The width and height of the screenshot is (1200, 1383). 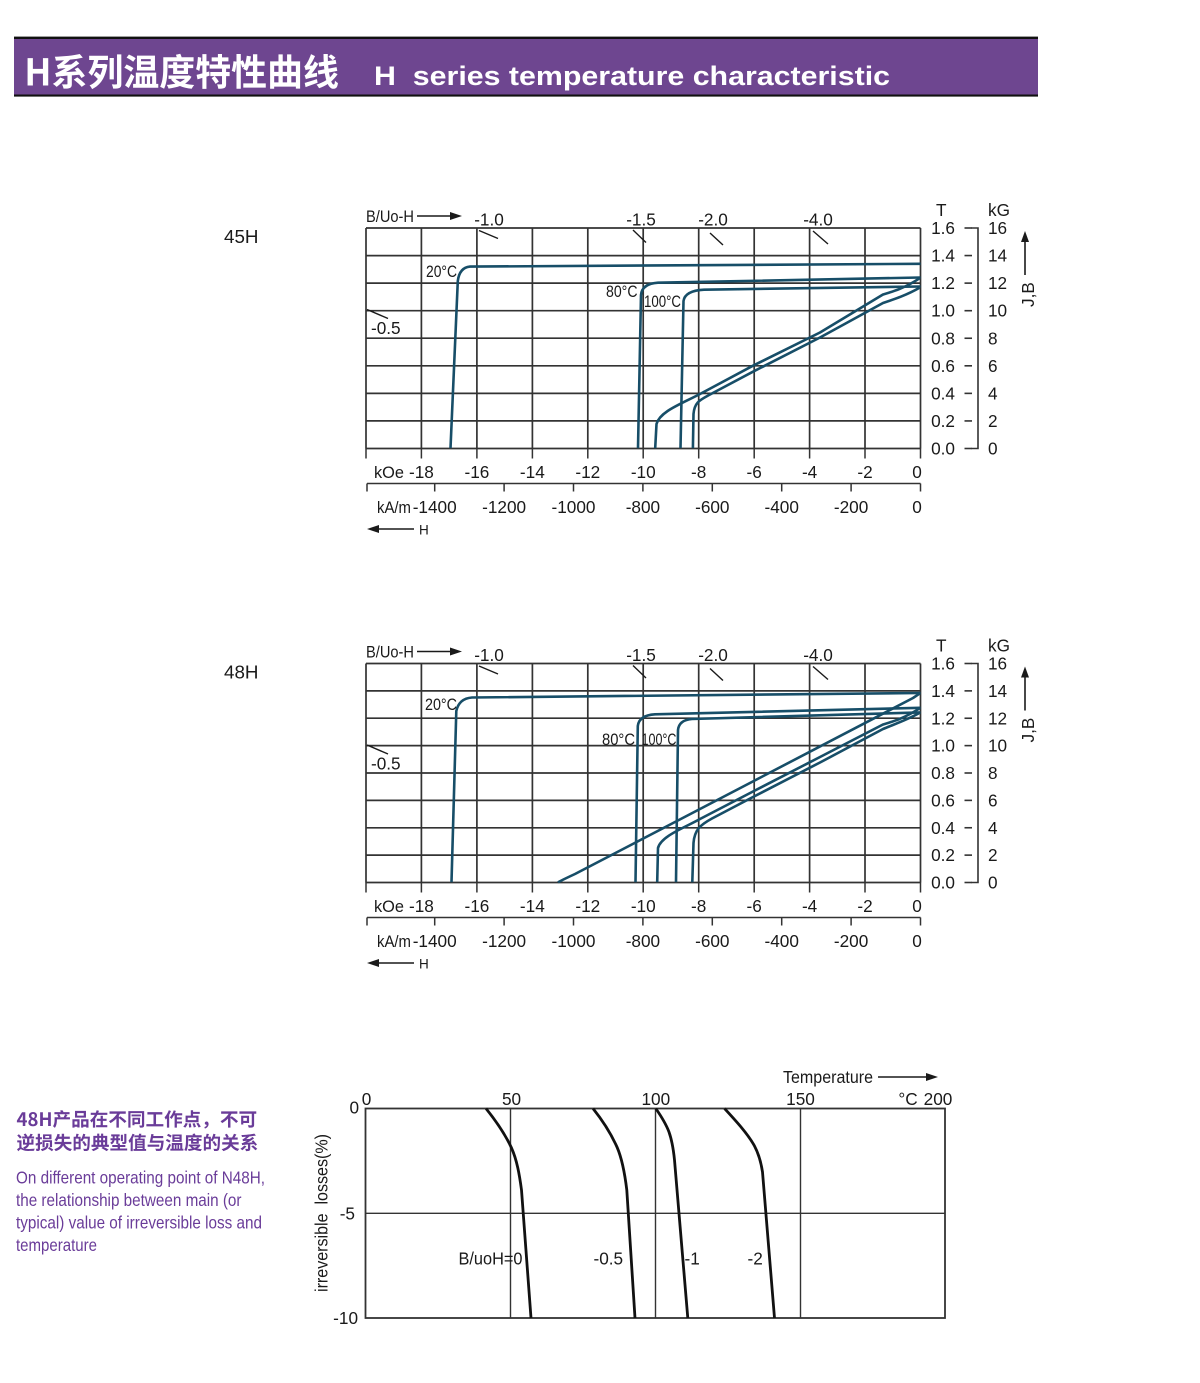 I want to click on svg-text:typical) value of irreversible: typical) value of irreversible loss and, so click(x=139, y=1223).